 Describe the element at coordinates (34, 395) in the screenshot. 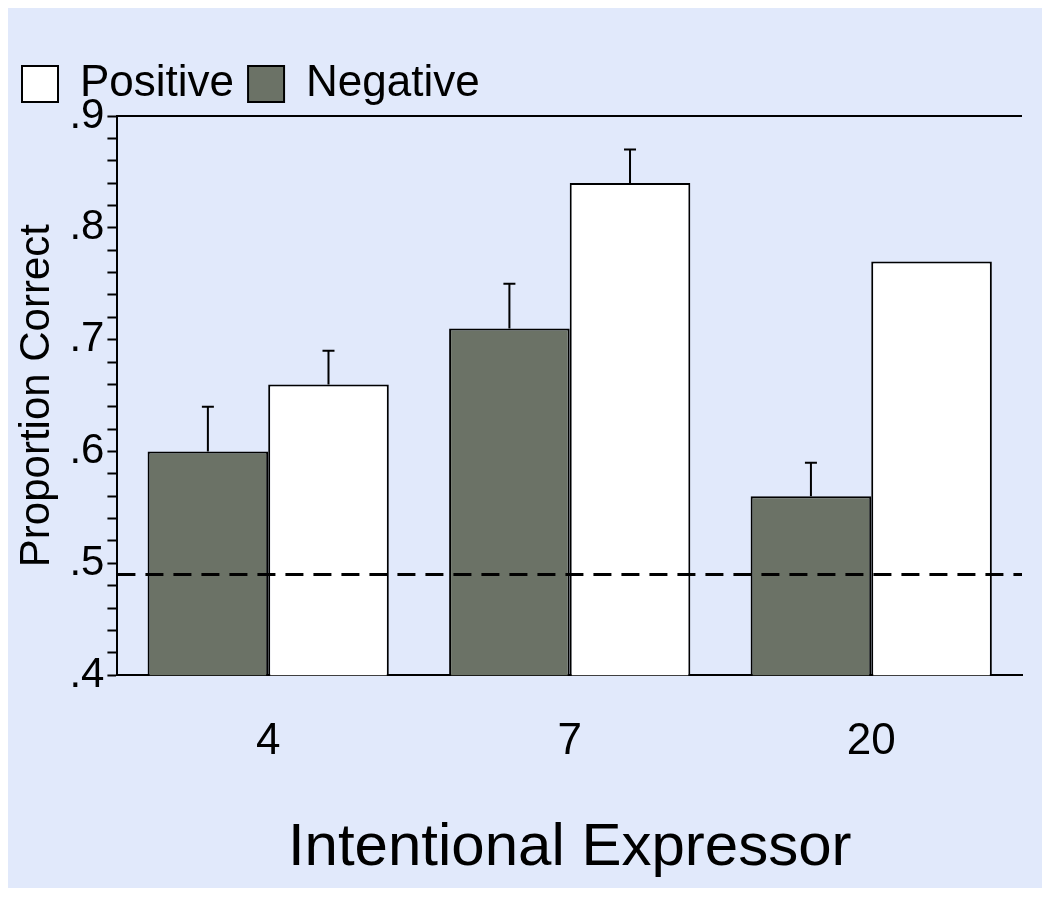

I see `y-axis-title: Proportion Correct` at that location.